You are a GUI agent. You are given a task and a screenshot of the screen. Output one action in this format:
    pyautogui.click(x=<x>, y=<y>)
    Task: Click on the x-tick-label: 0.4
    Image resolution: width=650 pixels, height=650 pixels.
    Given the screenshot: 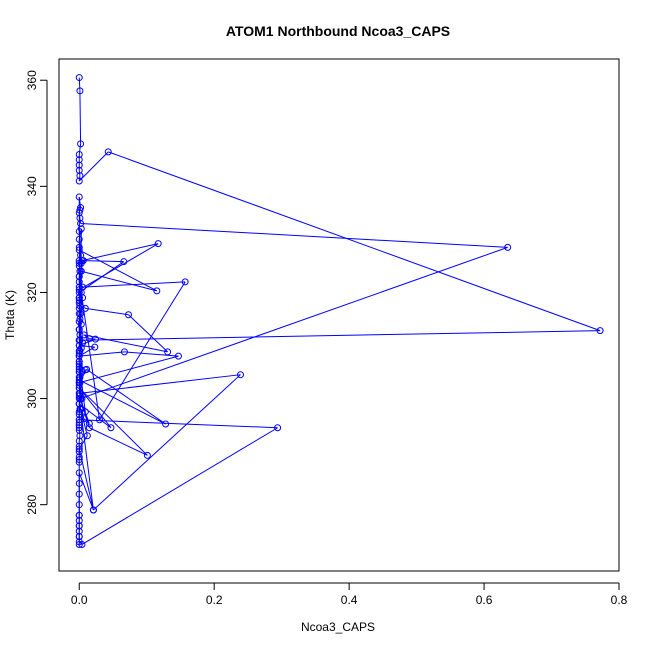 What is the action you would take?
    pyautogui.click(x=349, y=600)
    